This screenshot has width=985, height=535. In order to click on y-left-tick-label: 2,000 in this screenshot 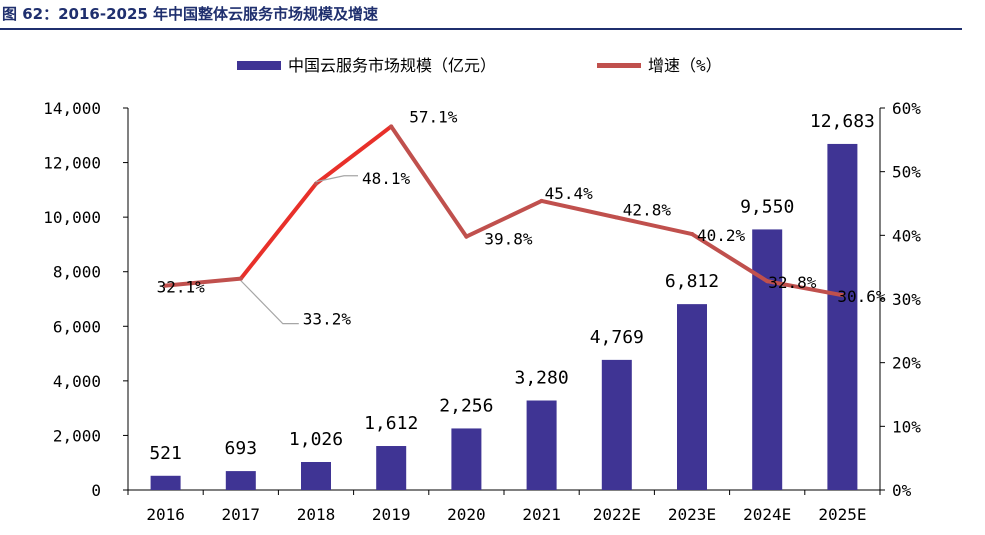, I will do `click(77, 435)`.